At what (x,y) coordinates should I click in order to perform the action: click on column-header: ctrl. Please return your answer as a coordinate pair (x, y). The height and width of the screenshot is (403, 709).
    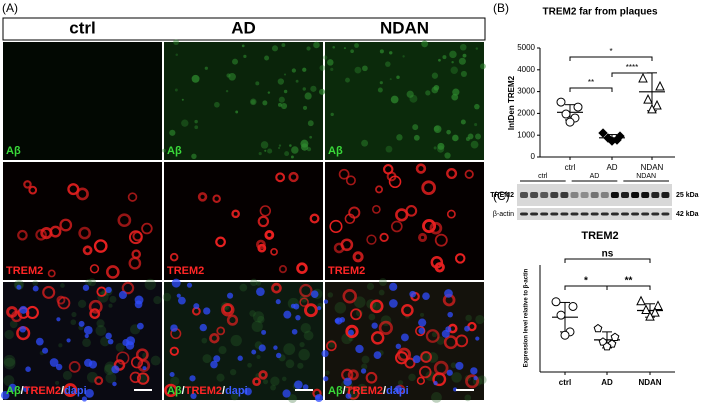
    Looking at the image, I should click on (82, 27).